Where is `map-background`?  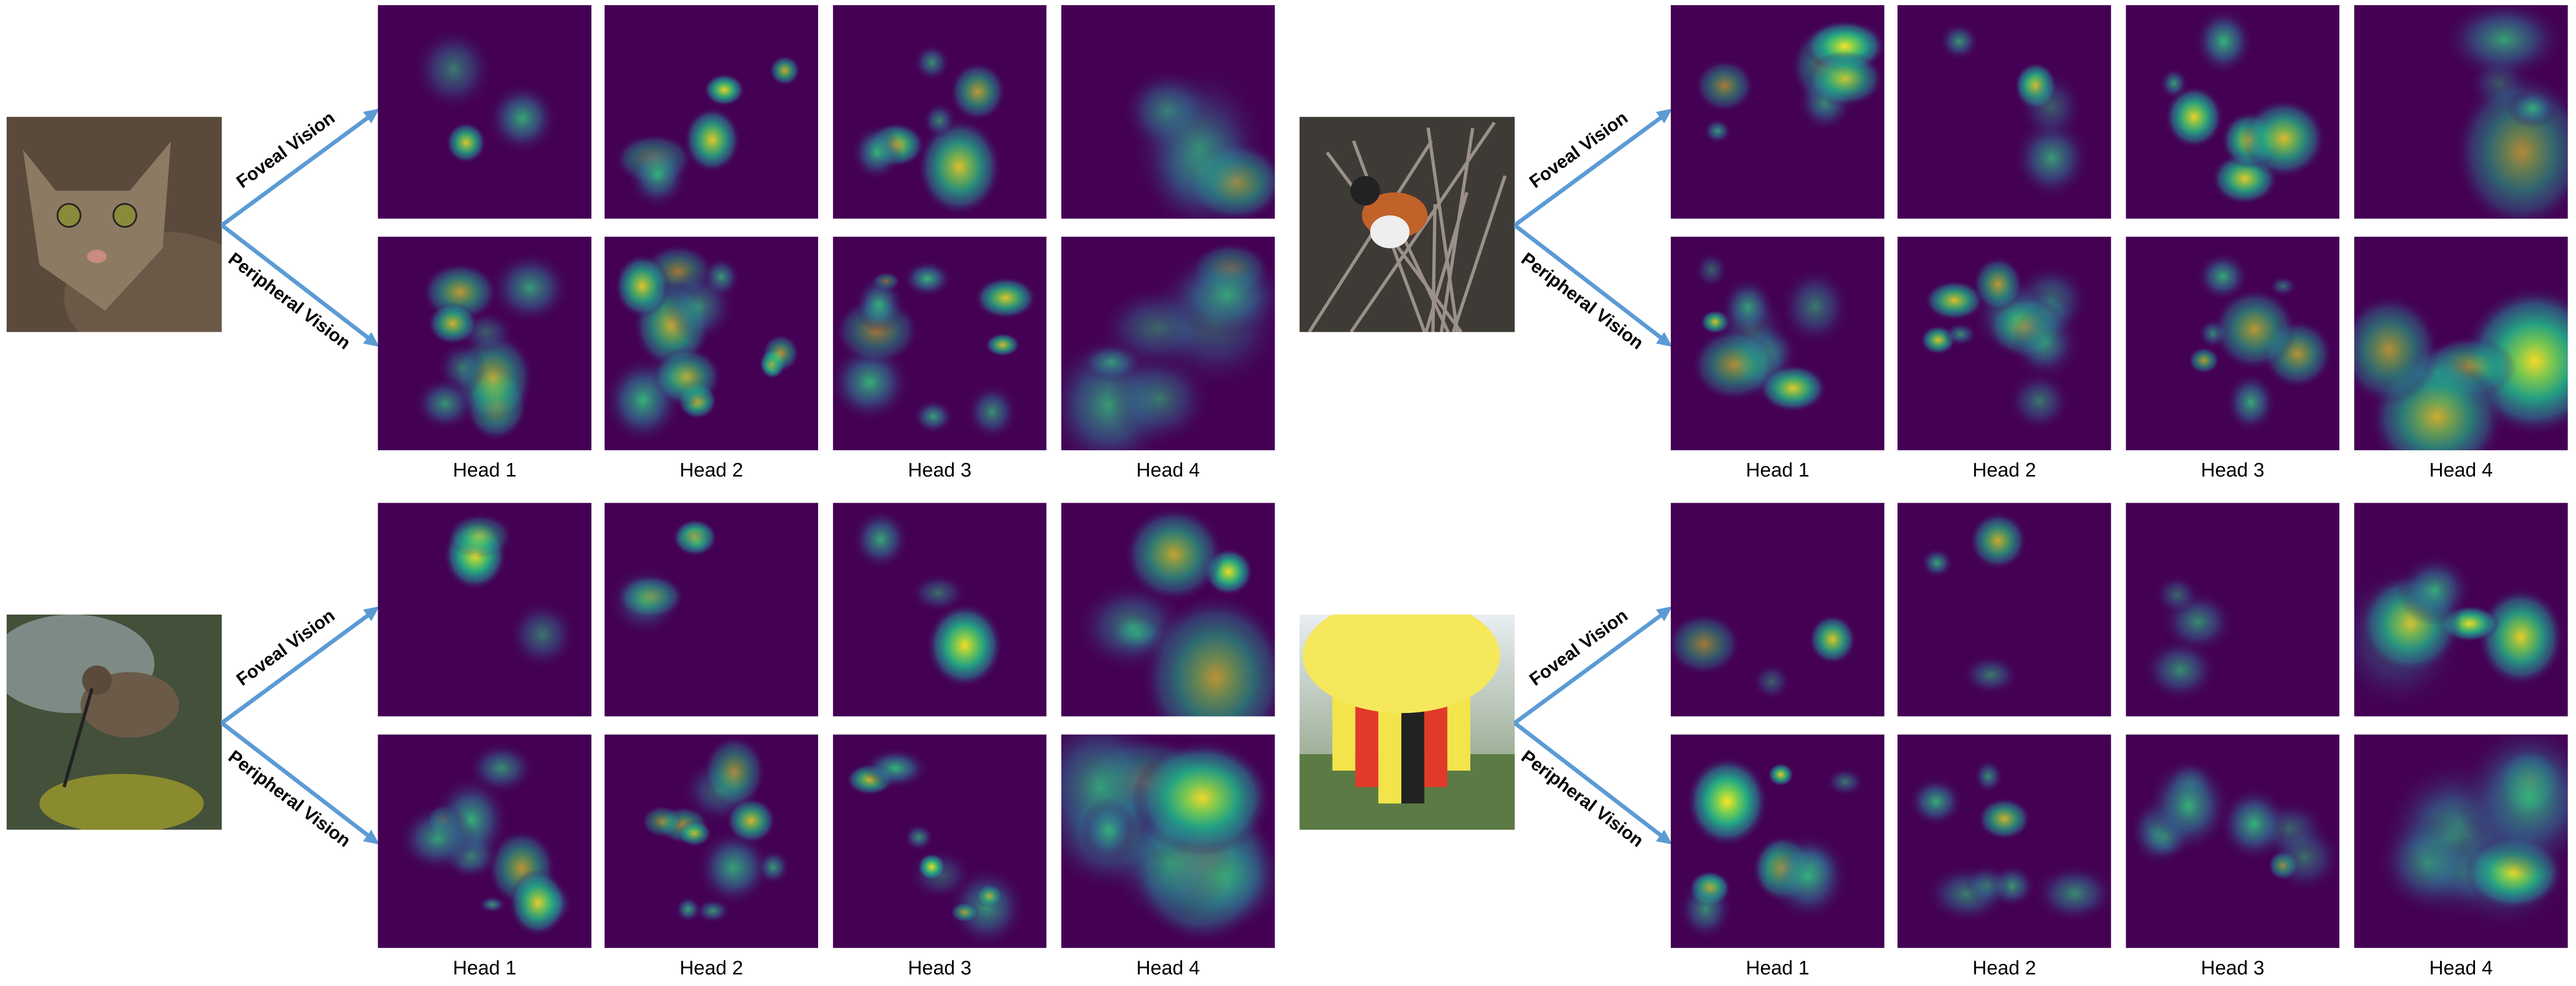 map-background is located at coordinates (485, 112).